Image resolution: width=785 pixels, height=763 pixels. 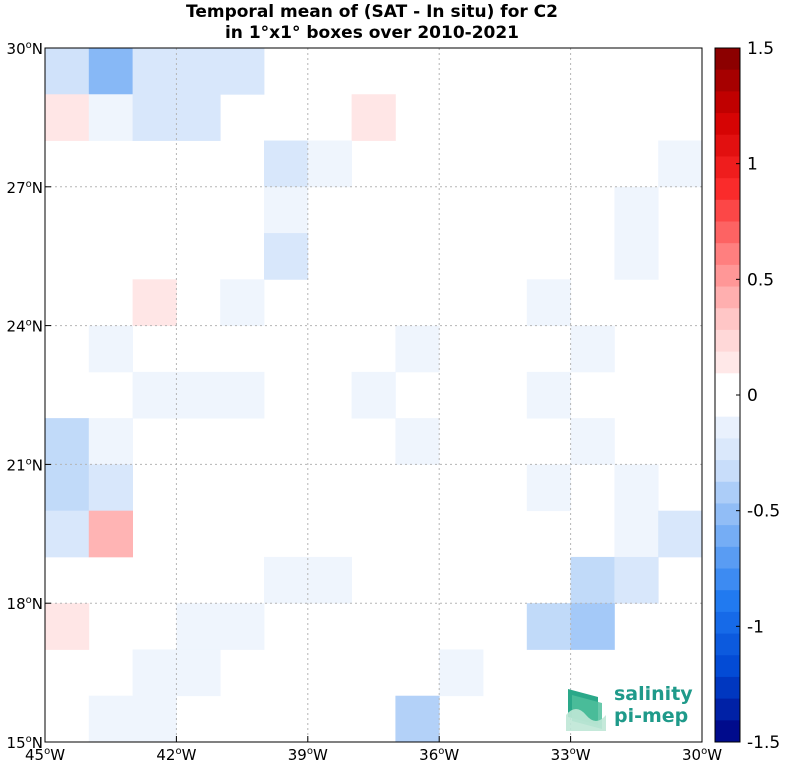 What do you see at coordinates (760, 49) in the screenshot?
I see `colorbar-tick-label: 1.5` at bounding box center [760, 49].